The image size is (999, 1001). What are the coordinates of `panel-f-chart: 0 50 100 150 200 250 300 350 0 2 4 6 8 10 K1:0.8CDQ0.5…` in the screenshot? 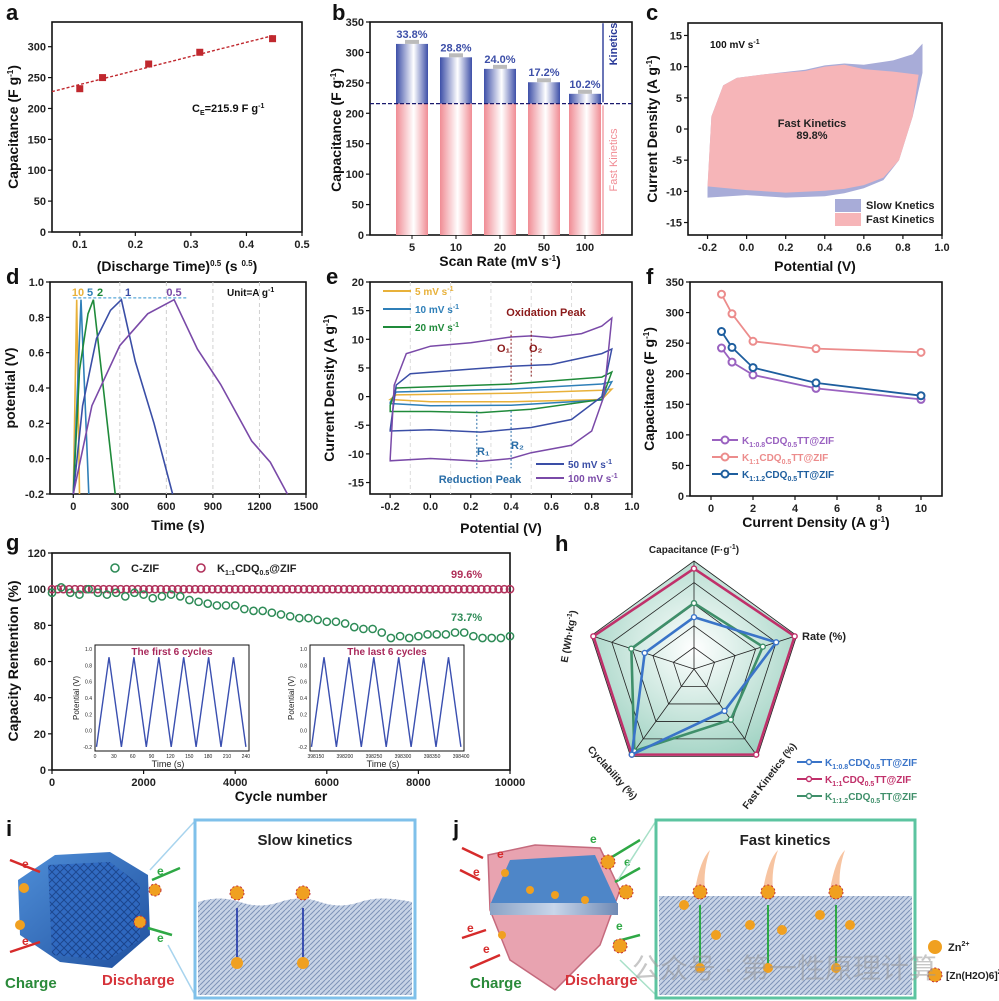 It's located at (792, 403).